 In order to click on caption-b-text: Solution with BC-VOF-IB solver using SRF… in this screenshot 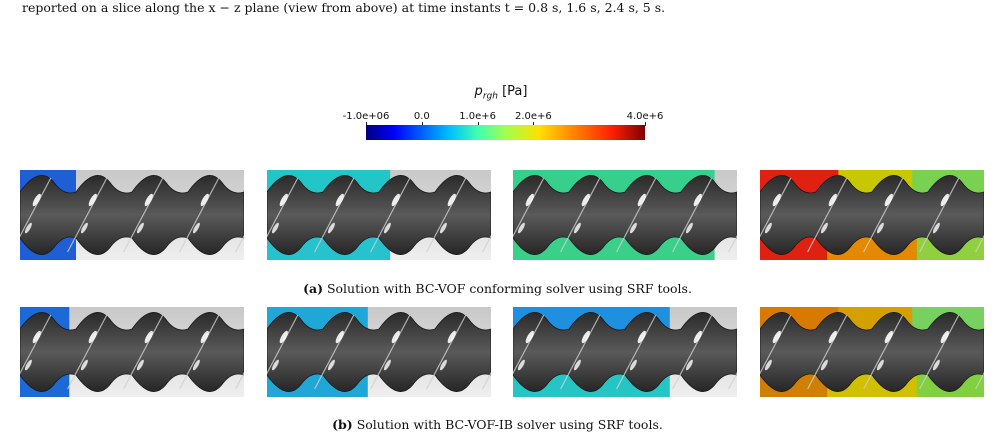, I will do `click(507, 424)`.